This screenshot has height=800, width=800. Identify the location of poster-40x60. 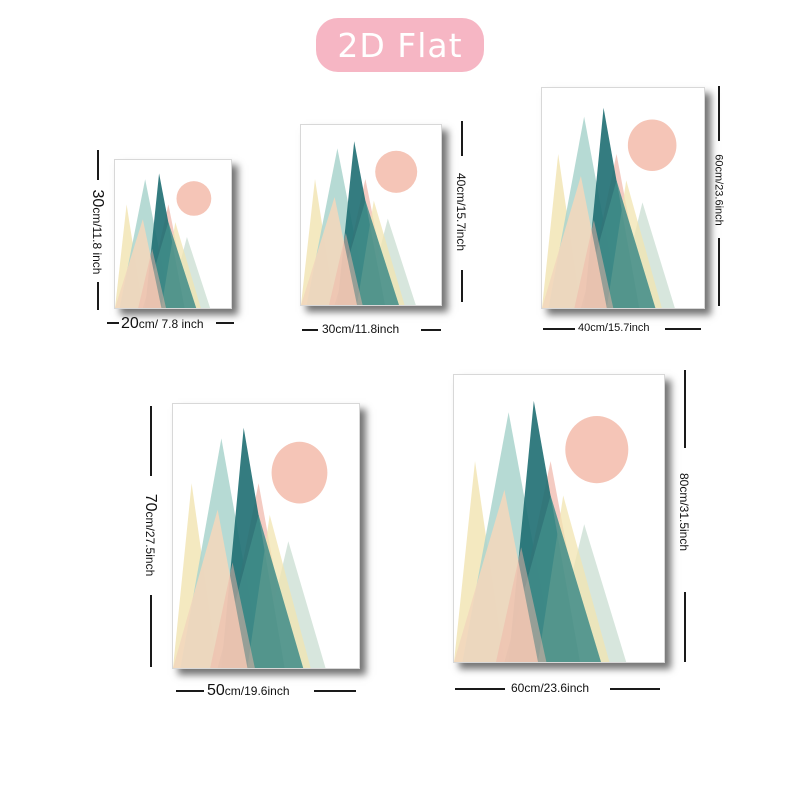
(623, 198).